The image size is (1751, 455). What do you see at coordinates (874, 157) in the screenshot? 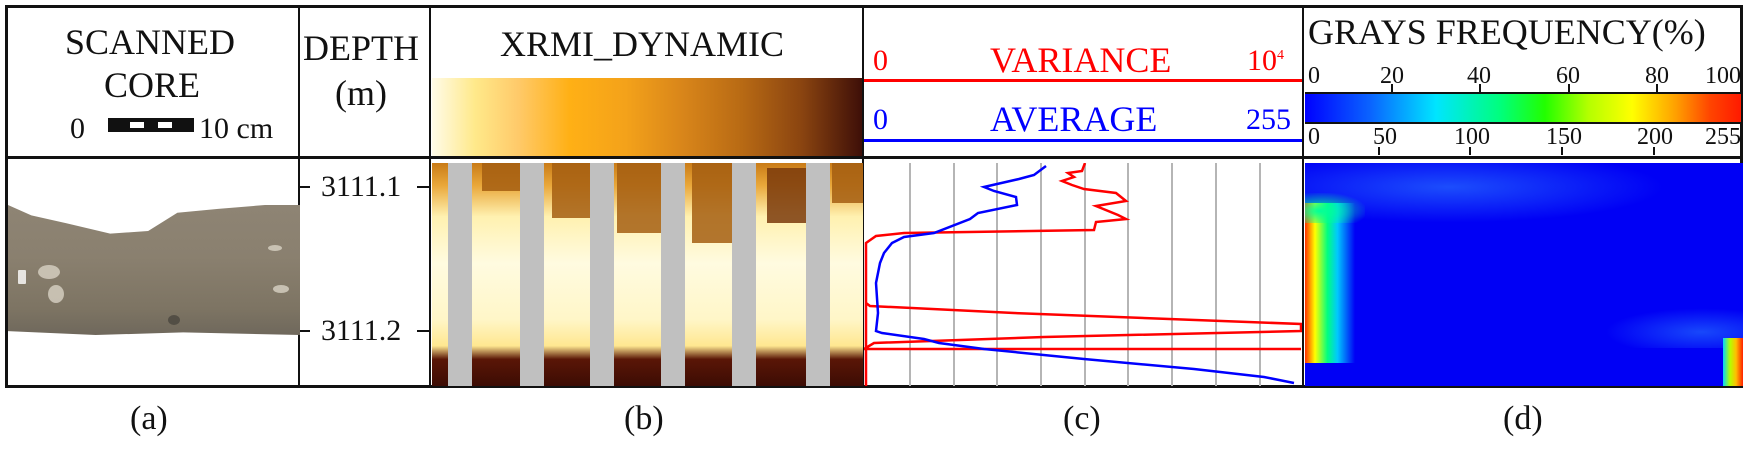
I see `header-divider` at bounding box center [874, 157].